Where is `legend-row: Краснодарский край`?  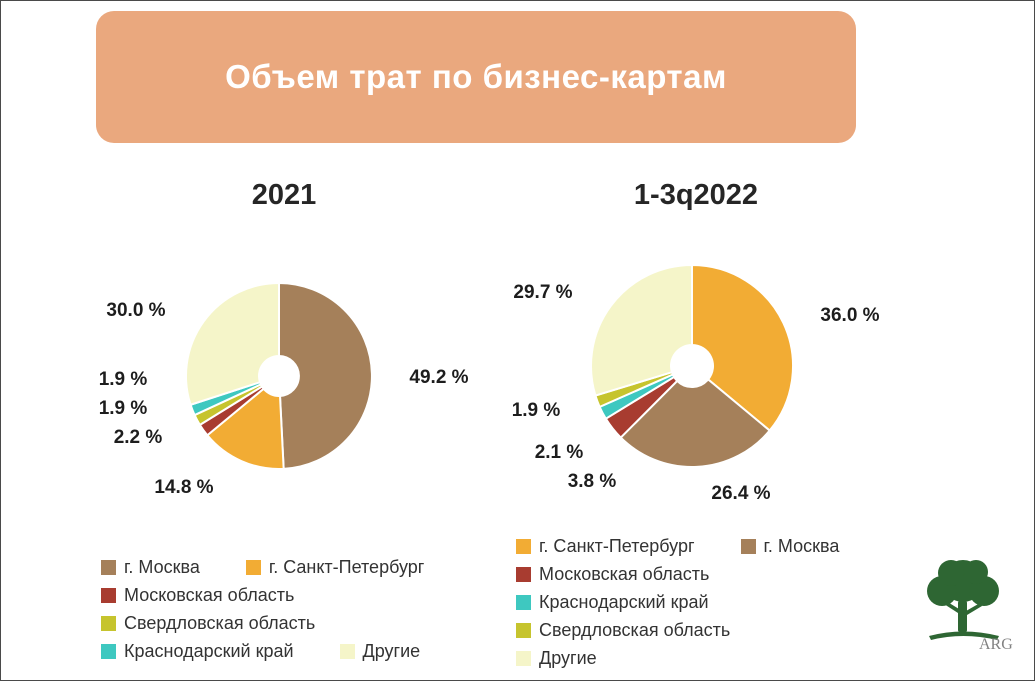 legend-row: Краснодарский край is located at coordinates (677, 602).